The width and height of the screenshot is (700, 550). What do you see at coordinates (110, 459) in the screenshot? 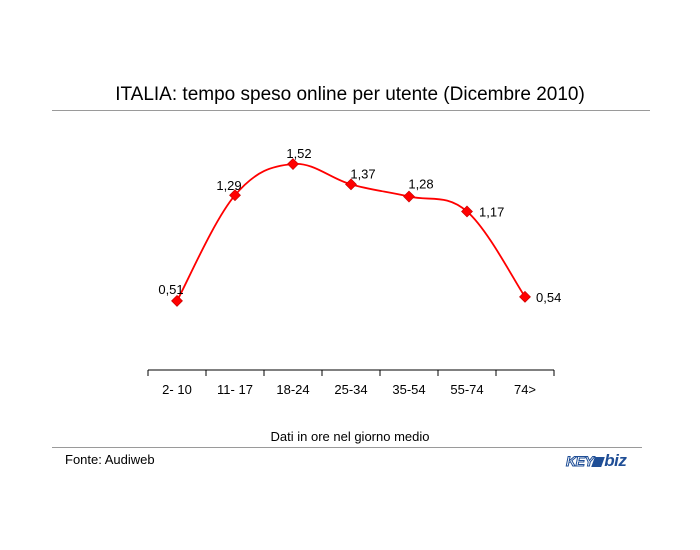
I see `source-note: Fonte: Audiweb` at bounding box center [110, 459].